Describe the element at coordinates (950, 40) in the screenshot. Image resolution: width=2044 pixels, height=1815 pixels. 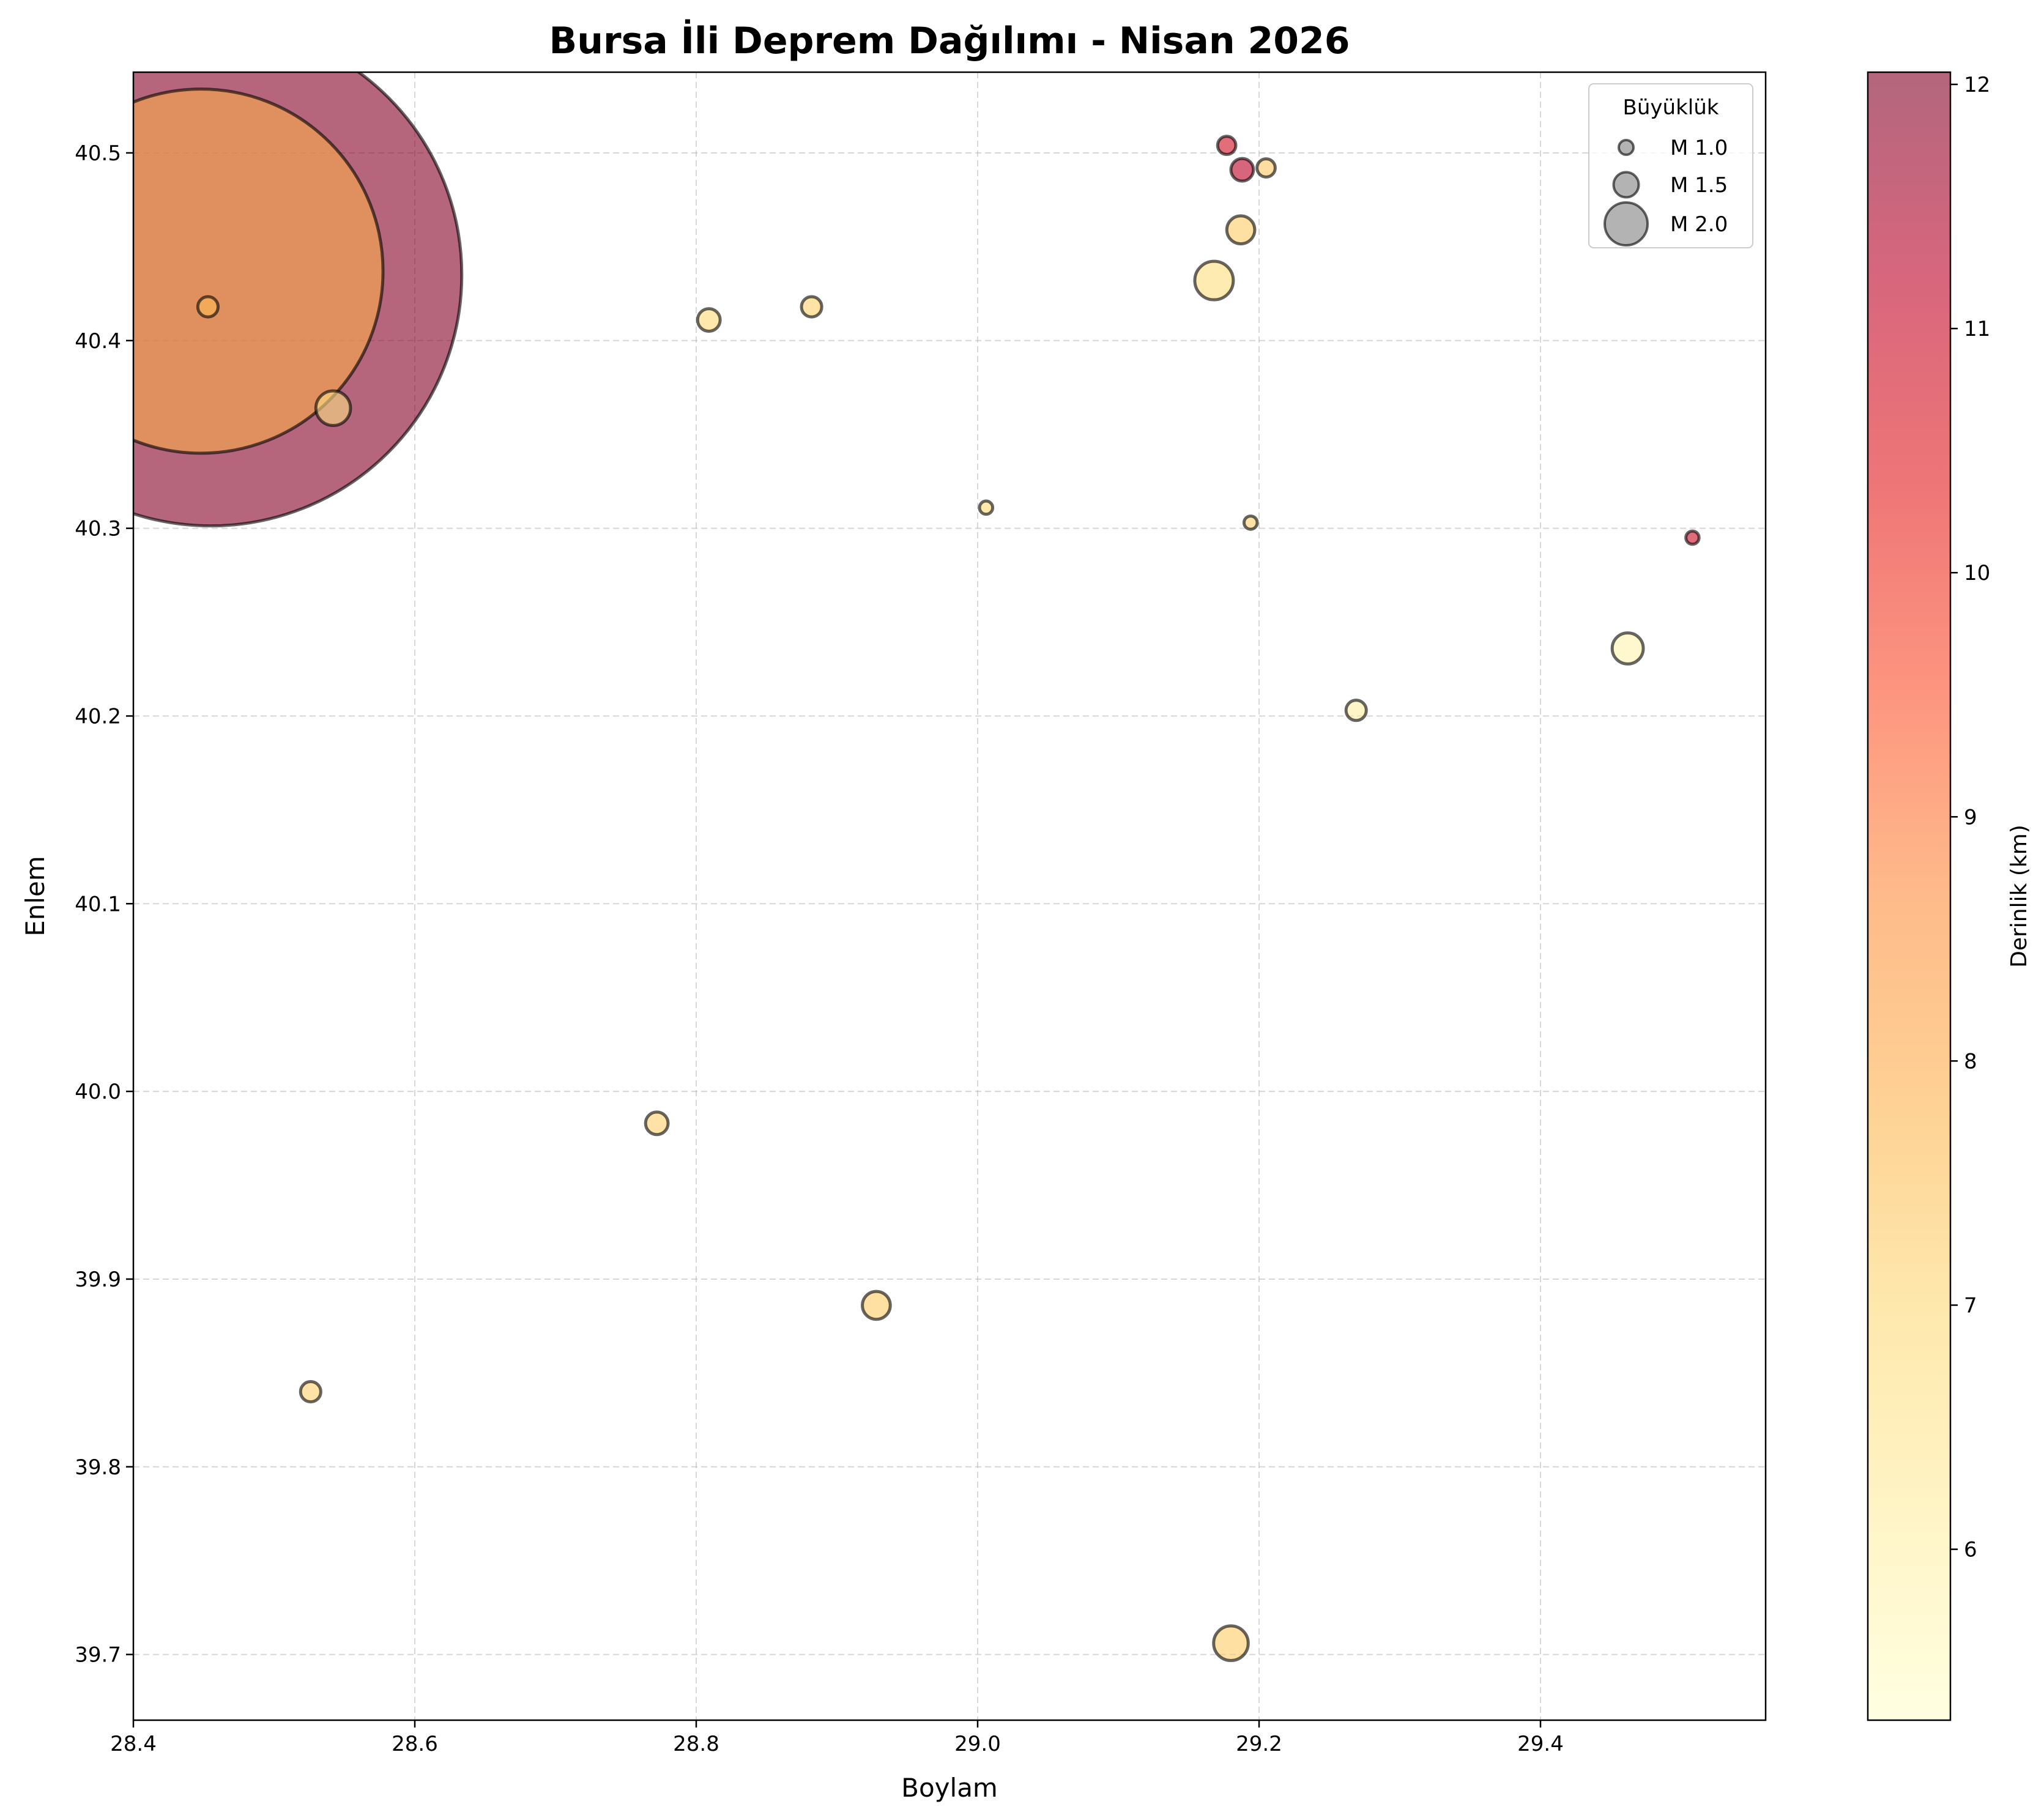
I see `chart-title: Bursa İli Deprem Dağılımı - Nisan 2026` at that location.